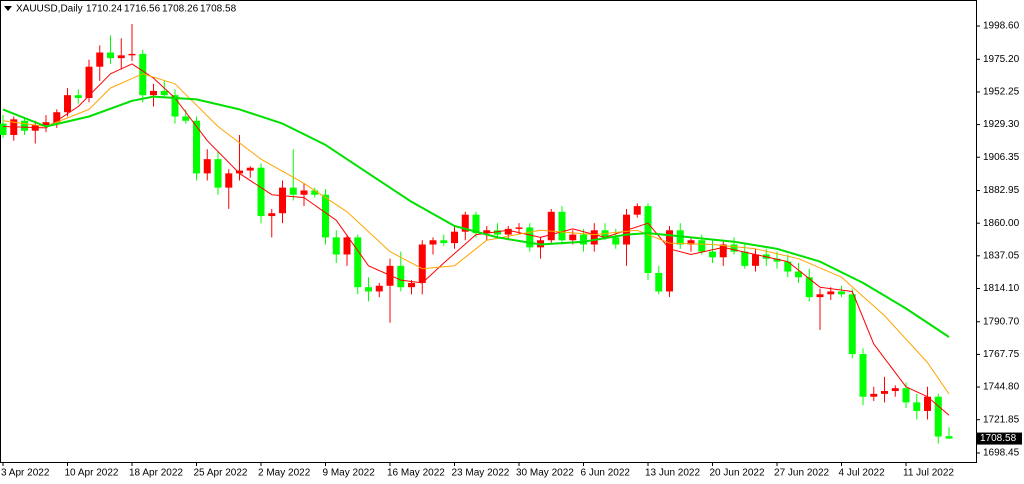 Image resolution: width=1024 pixels, height=484 pixels. I want to click on x-tick-label: 3 Apr 2022, so click(25, 473).